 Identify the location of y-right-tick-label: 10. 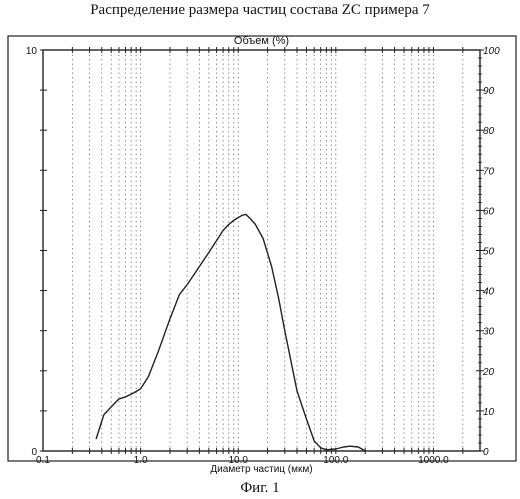
(489, 412).